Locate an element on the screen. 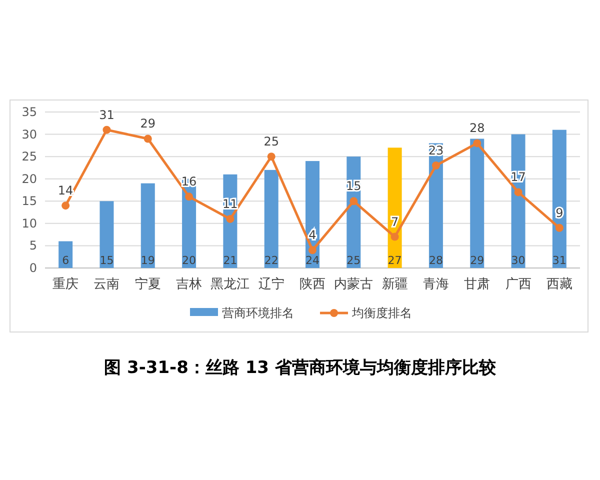 This screenshot has height=480, width=600. title: 图 3-31-8：丝路 13 省营商环境与均衡度排序比较 is located at coordinates (300, 368).